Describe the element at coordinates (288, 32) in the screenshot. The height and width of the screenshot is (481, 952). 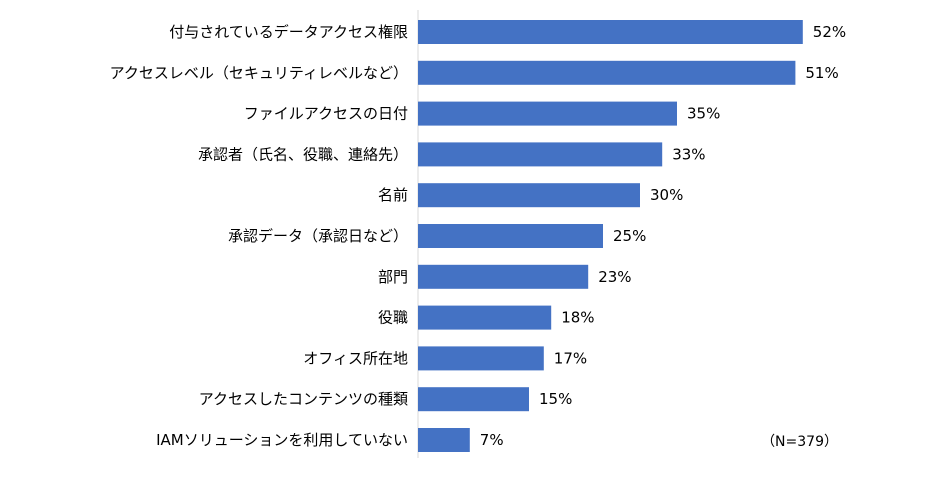
I see `category-label: 付与されているデータアクセス権限` at that location.